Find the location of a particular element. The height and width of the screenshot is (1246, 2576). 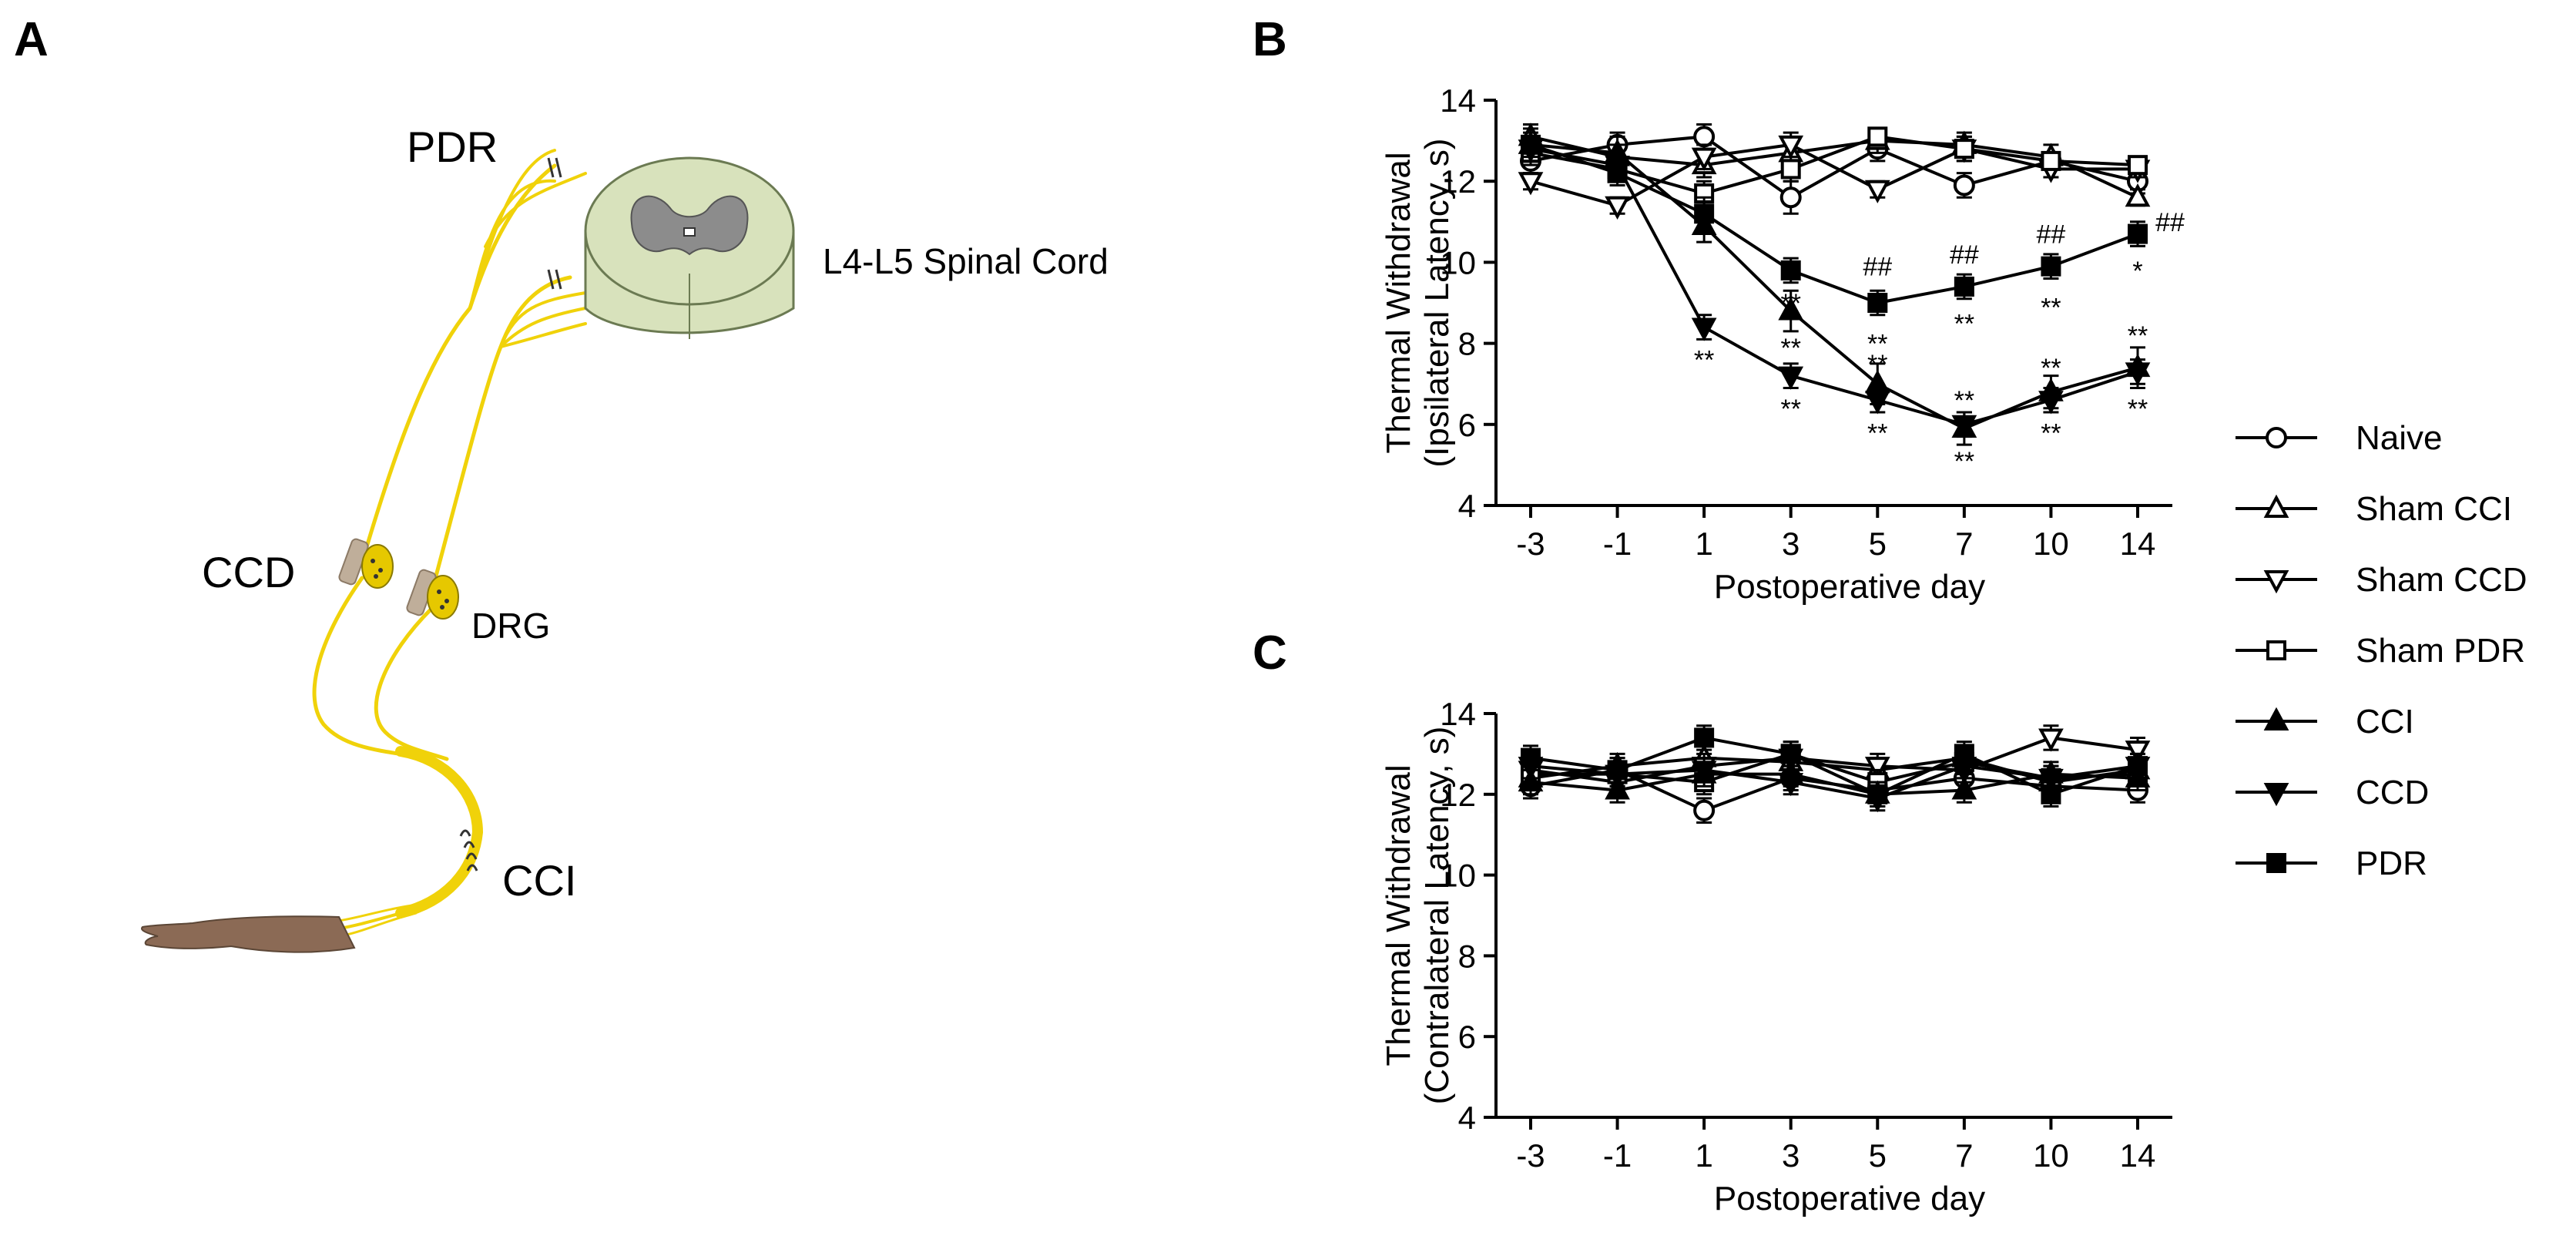

legend-item-naive: Naive is located at coordinates (2339, 438).